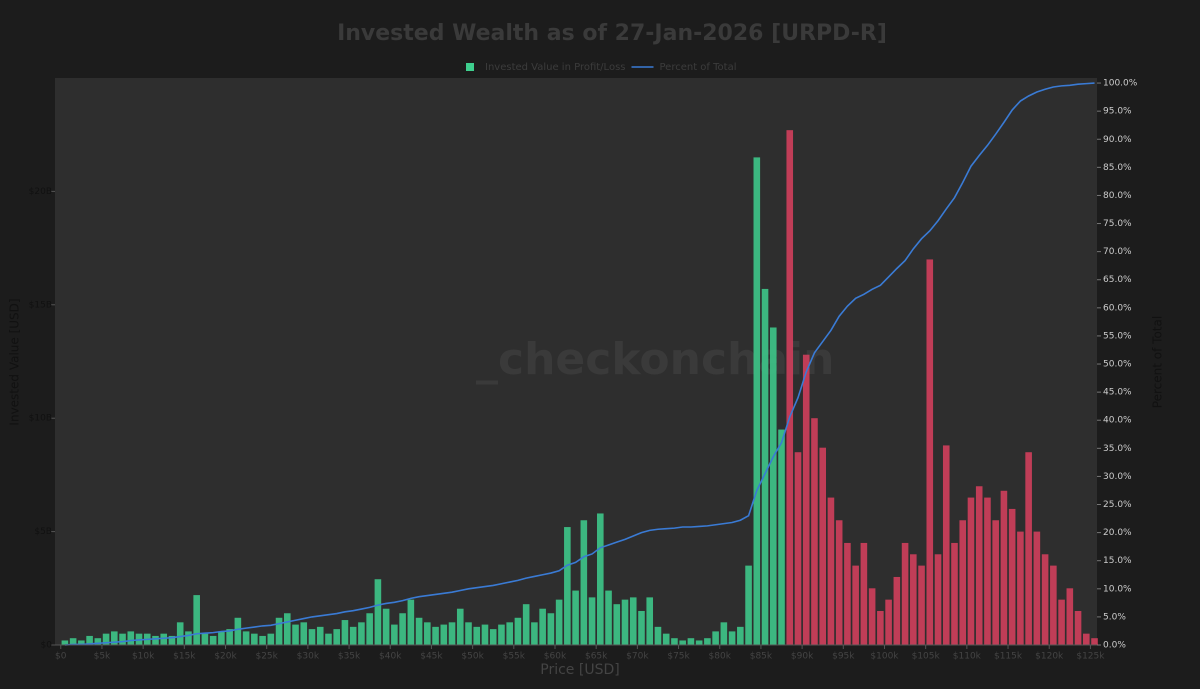  I want to click on y2-tick-label: 85.0%, so click(1117, 168).